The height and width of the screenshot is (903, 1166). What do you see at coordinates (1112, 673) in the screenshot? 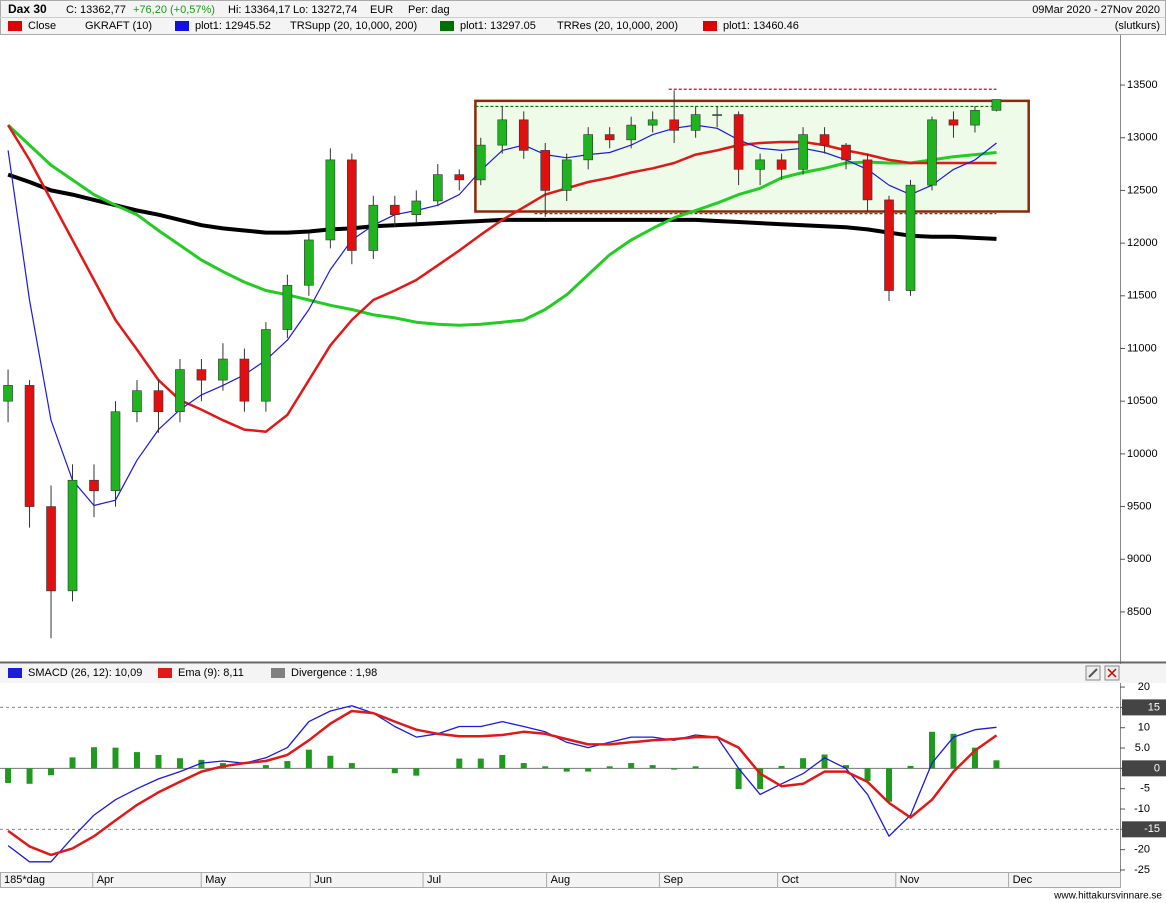
I see `close-icon` at bounding box center [1112, 673].